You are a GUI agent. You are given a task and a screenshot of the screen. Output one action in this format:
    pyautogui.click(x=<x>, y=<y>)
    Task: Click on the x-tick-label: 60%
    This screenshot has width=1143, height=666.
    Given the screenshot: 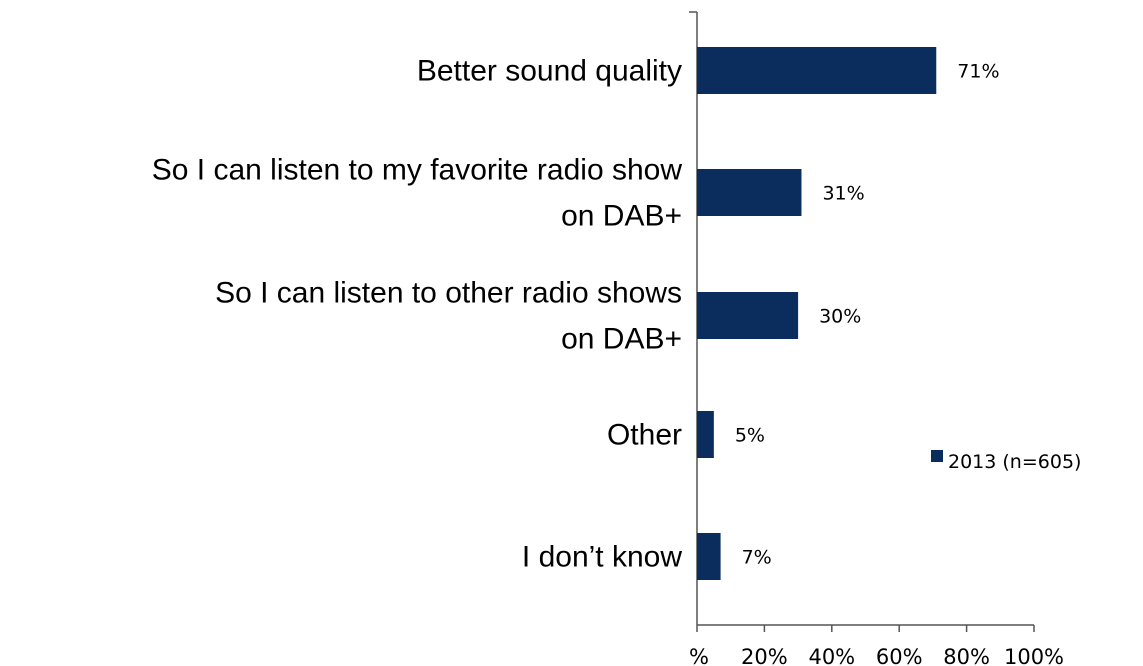 What is the action you would take?
    pyautogui.click(x=899, y=655)
    